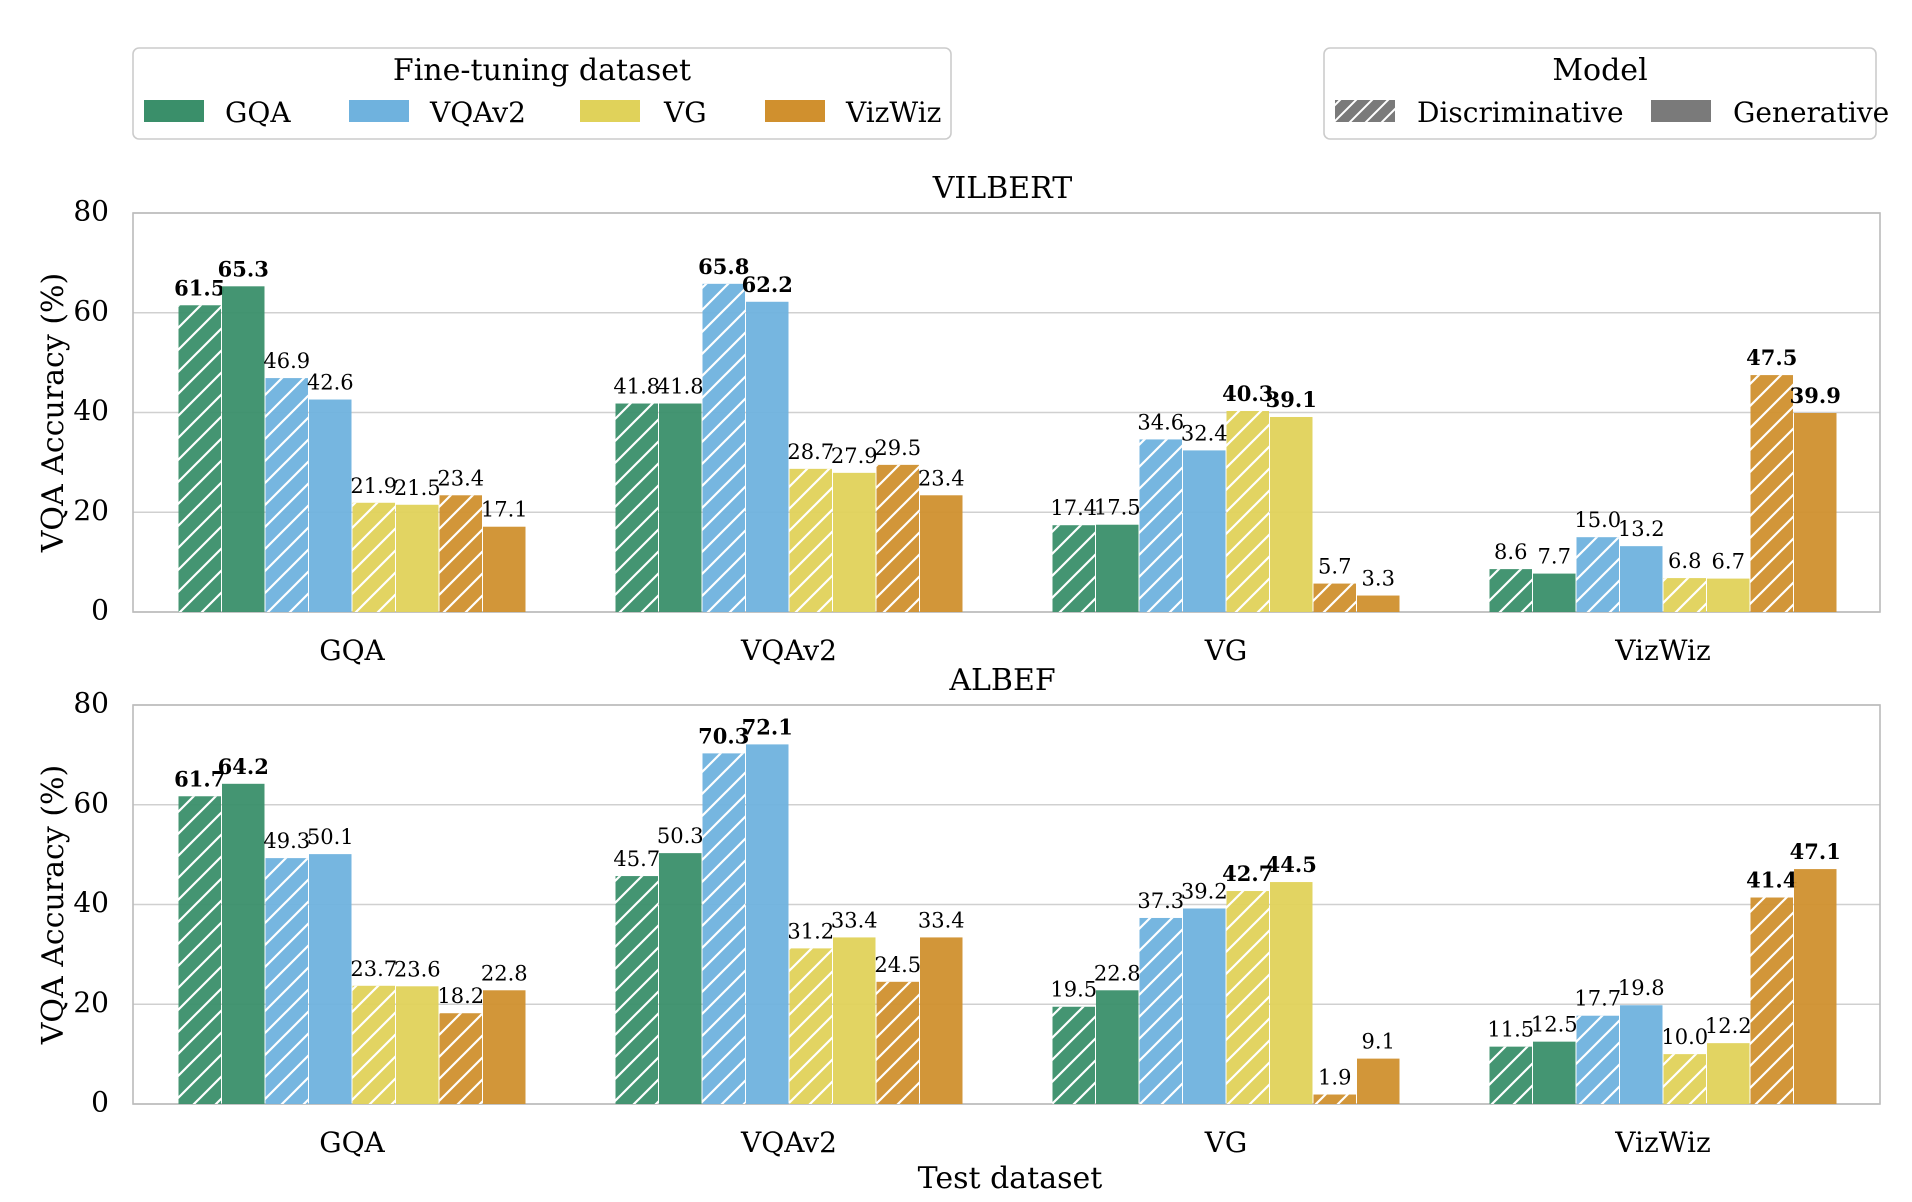  What do you see at coordinates (1554, 1025) in the screenshot?
I see `bar-value-label: 12.5` at bounding box center [1554, 1025].